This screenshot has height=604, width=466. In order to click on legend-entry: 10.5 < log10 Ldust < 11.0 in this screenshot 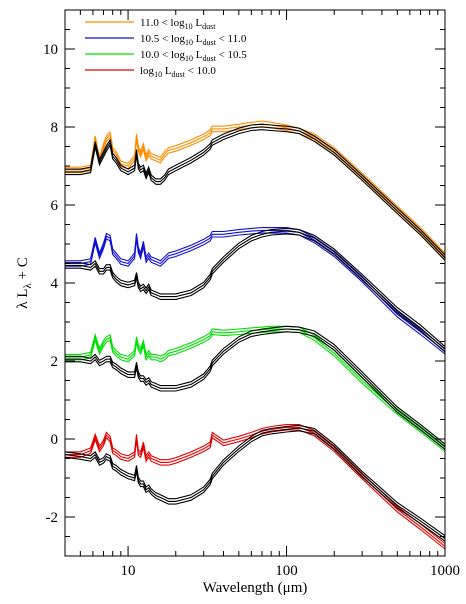, I will do `click(193, 40)`.